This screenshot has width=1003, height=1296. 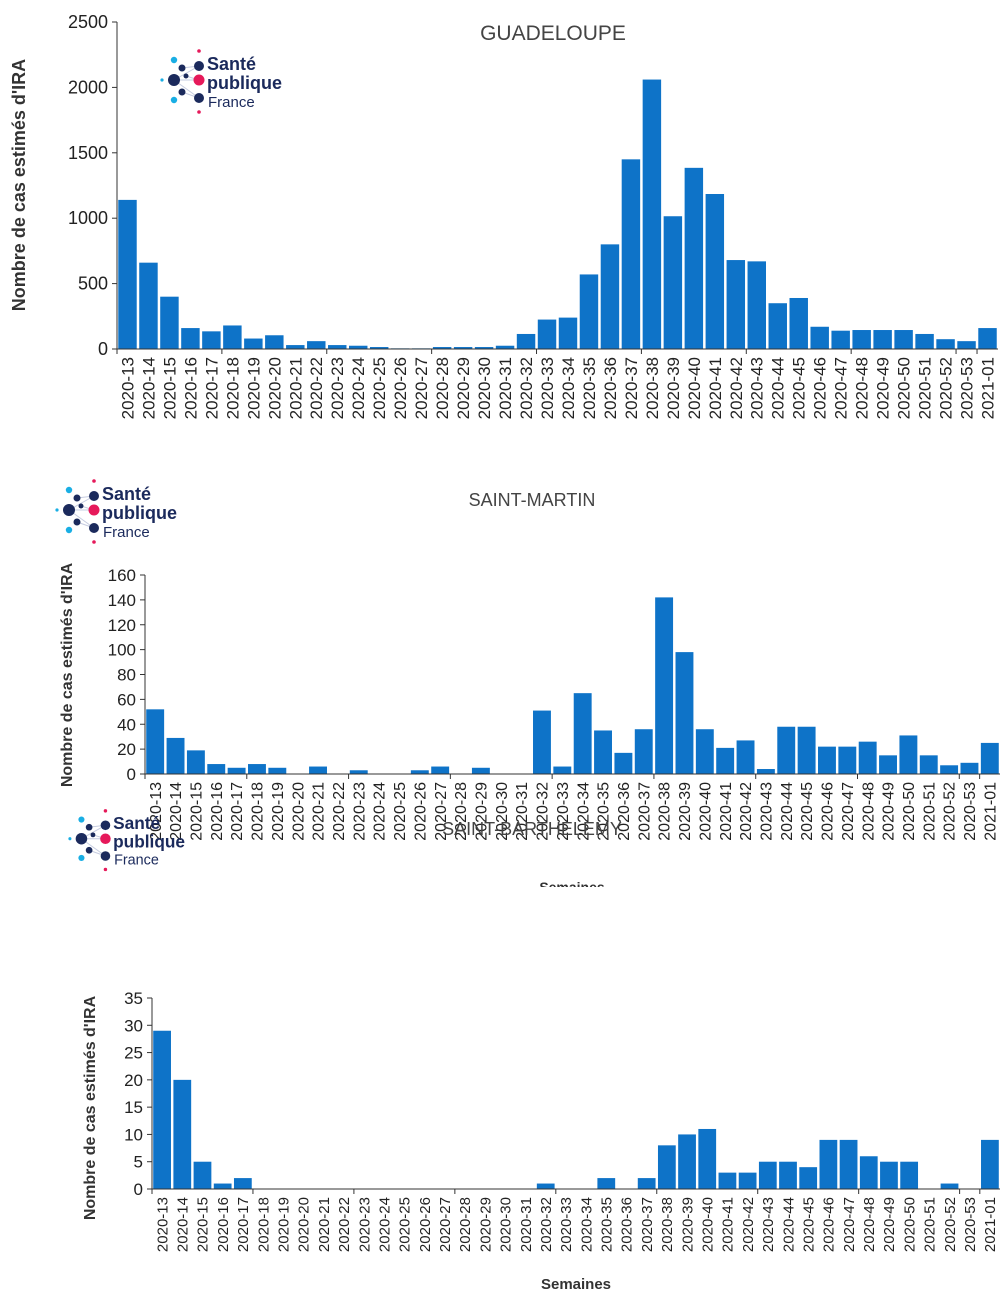 What do you see at coordinates (211, 388) in the screenshot?
I see `x-tick-label: 2020-17` at bounding box center [211, 388].